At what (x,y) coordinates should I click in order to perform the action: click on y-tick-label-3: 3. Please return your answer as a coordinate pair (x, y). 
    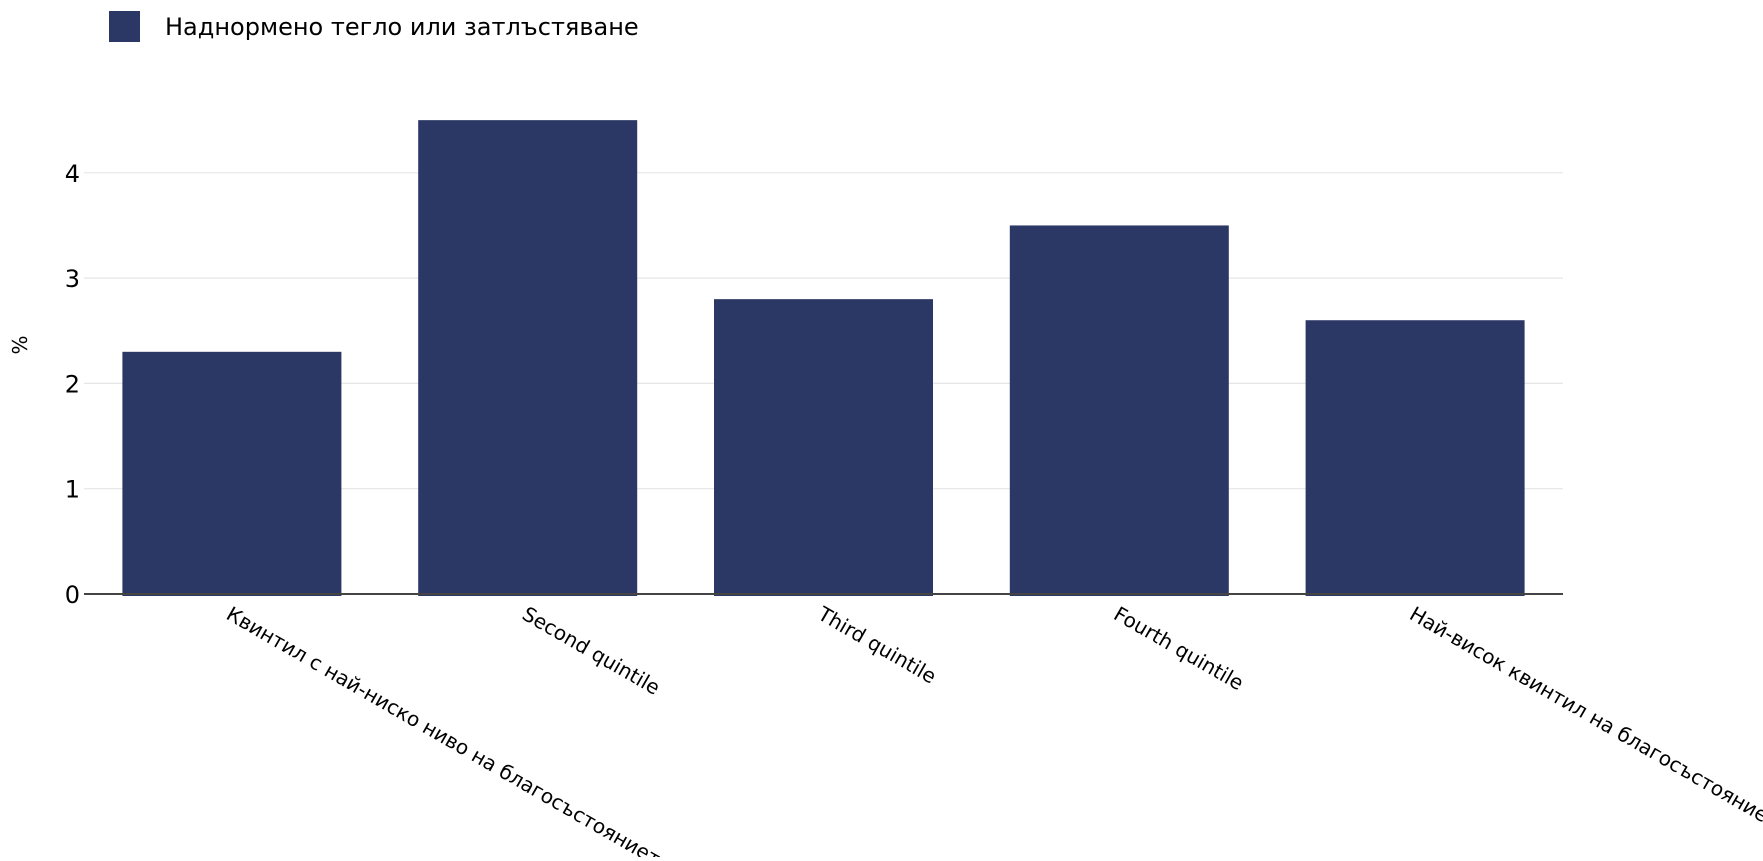
    Looking at the image, I should click on (72, 279).